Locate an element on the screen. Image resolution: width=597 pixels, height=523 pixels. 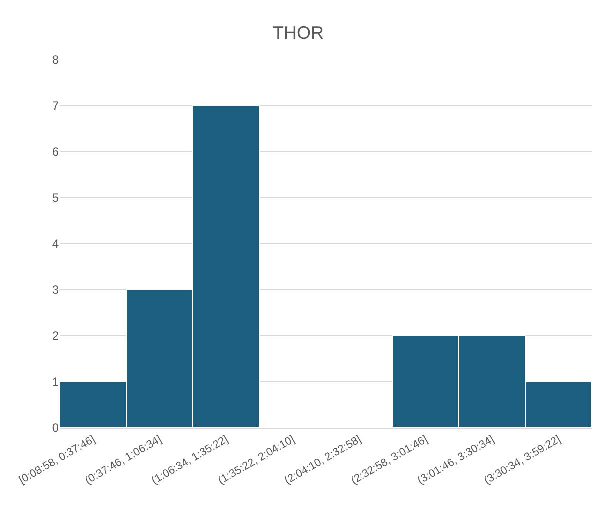
chart-title: THOR is located at coordinates (298, 32).